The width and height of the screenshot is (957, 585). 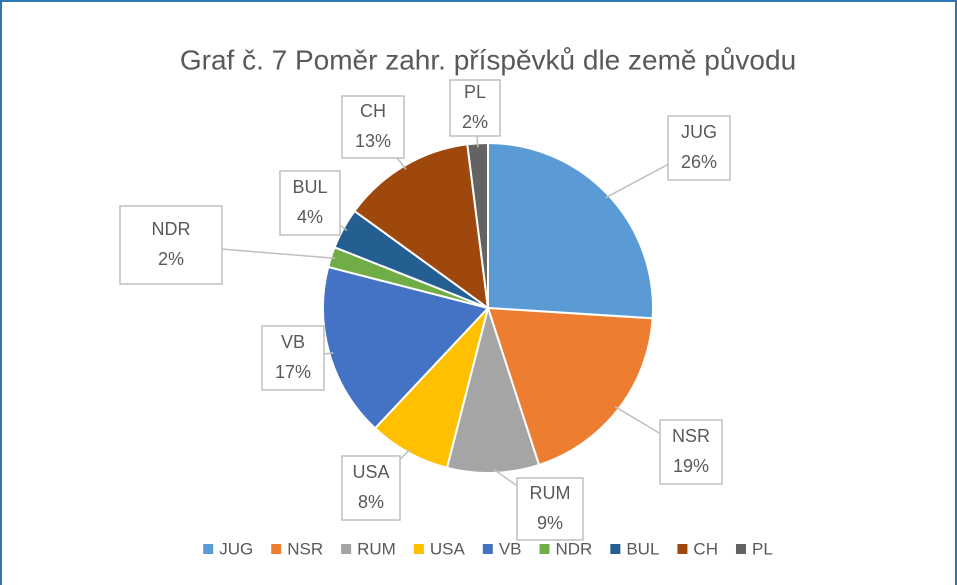 I want to click on legend: JUG NSR RUM USA VB NDR BUL CH PL, so click(x=488, y=548).